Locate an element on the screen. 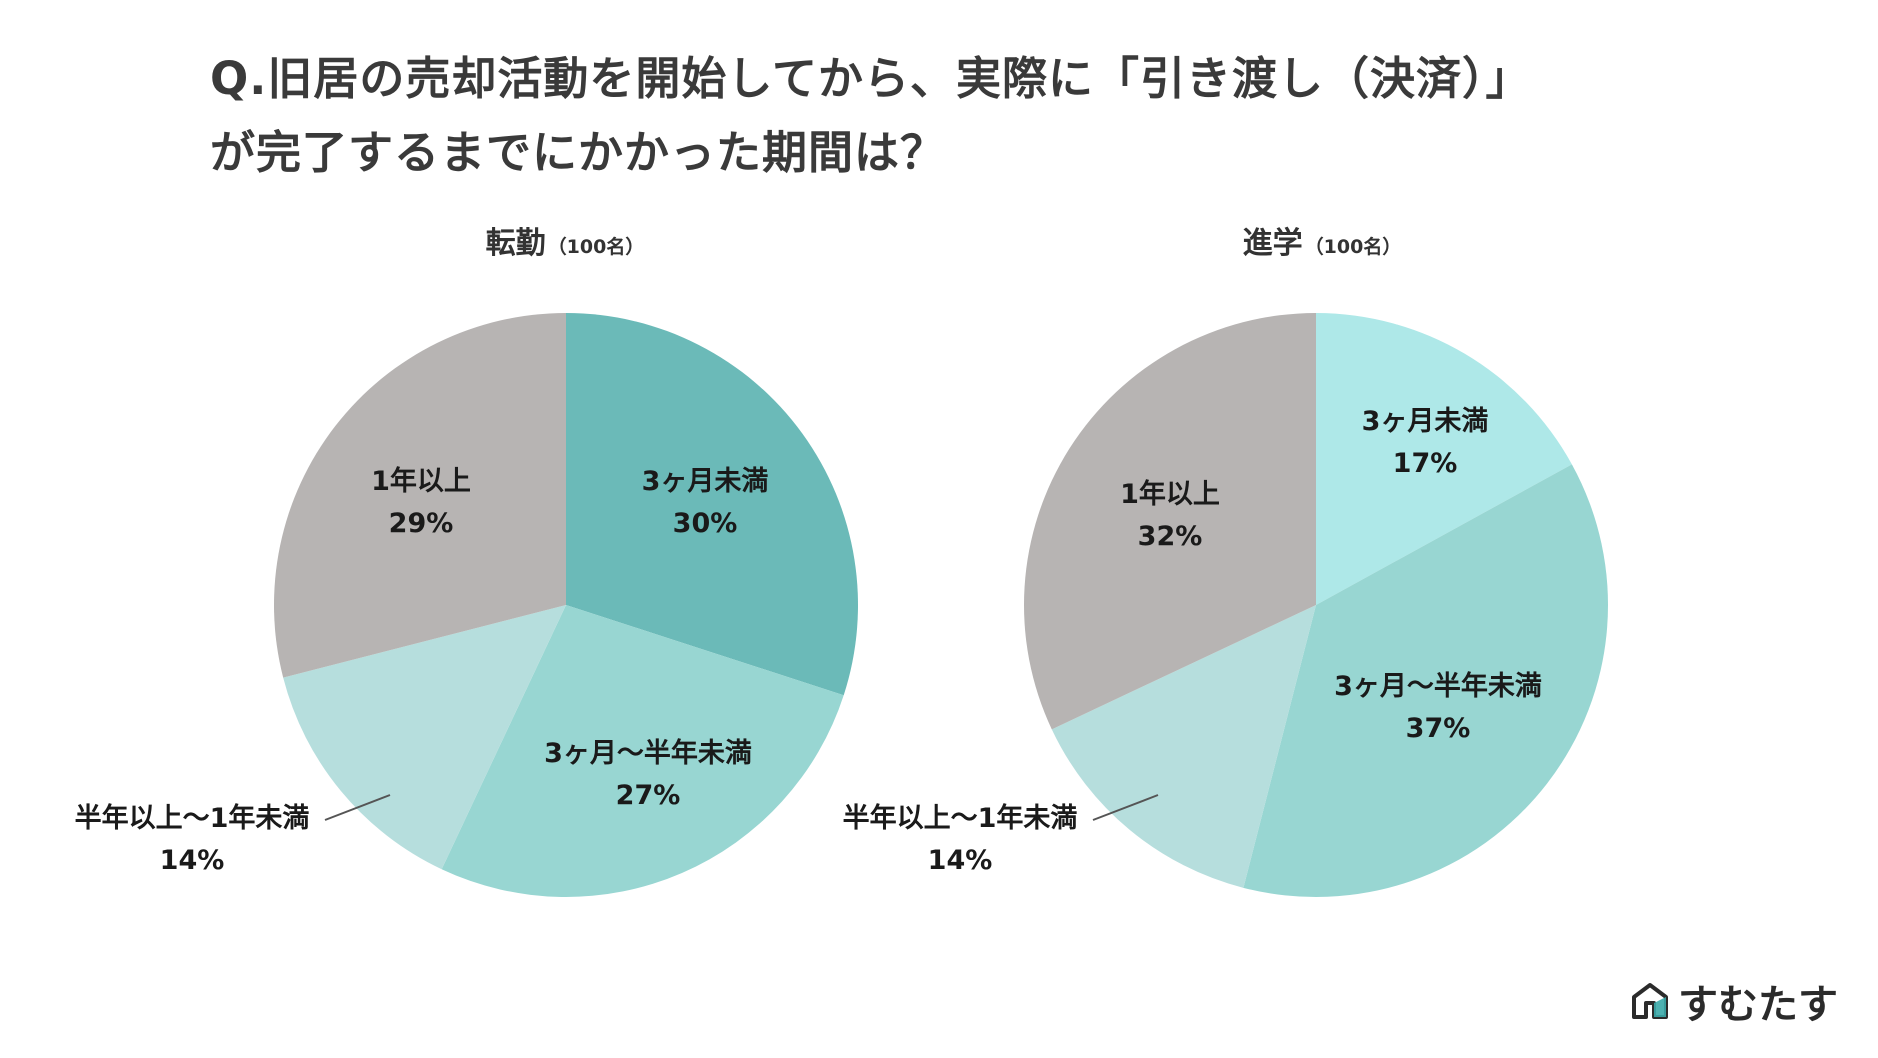 This screenshot has width=1878, height=1058. slice-shingaku-1-value: 37% is located at coordinates (1438, 728).